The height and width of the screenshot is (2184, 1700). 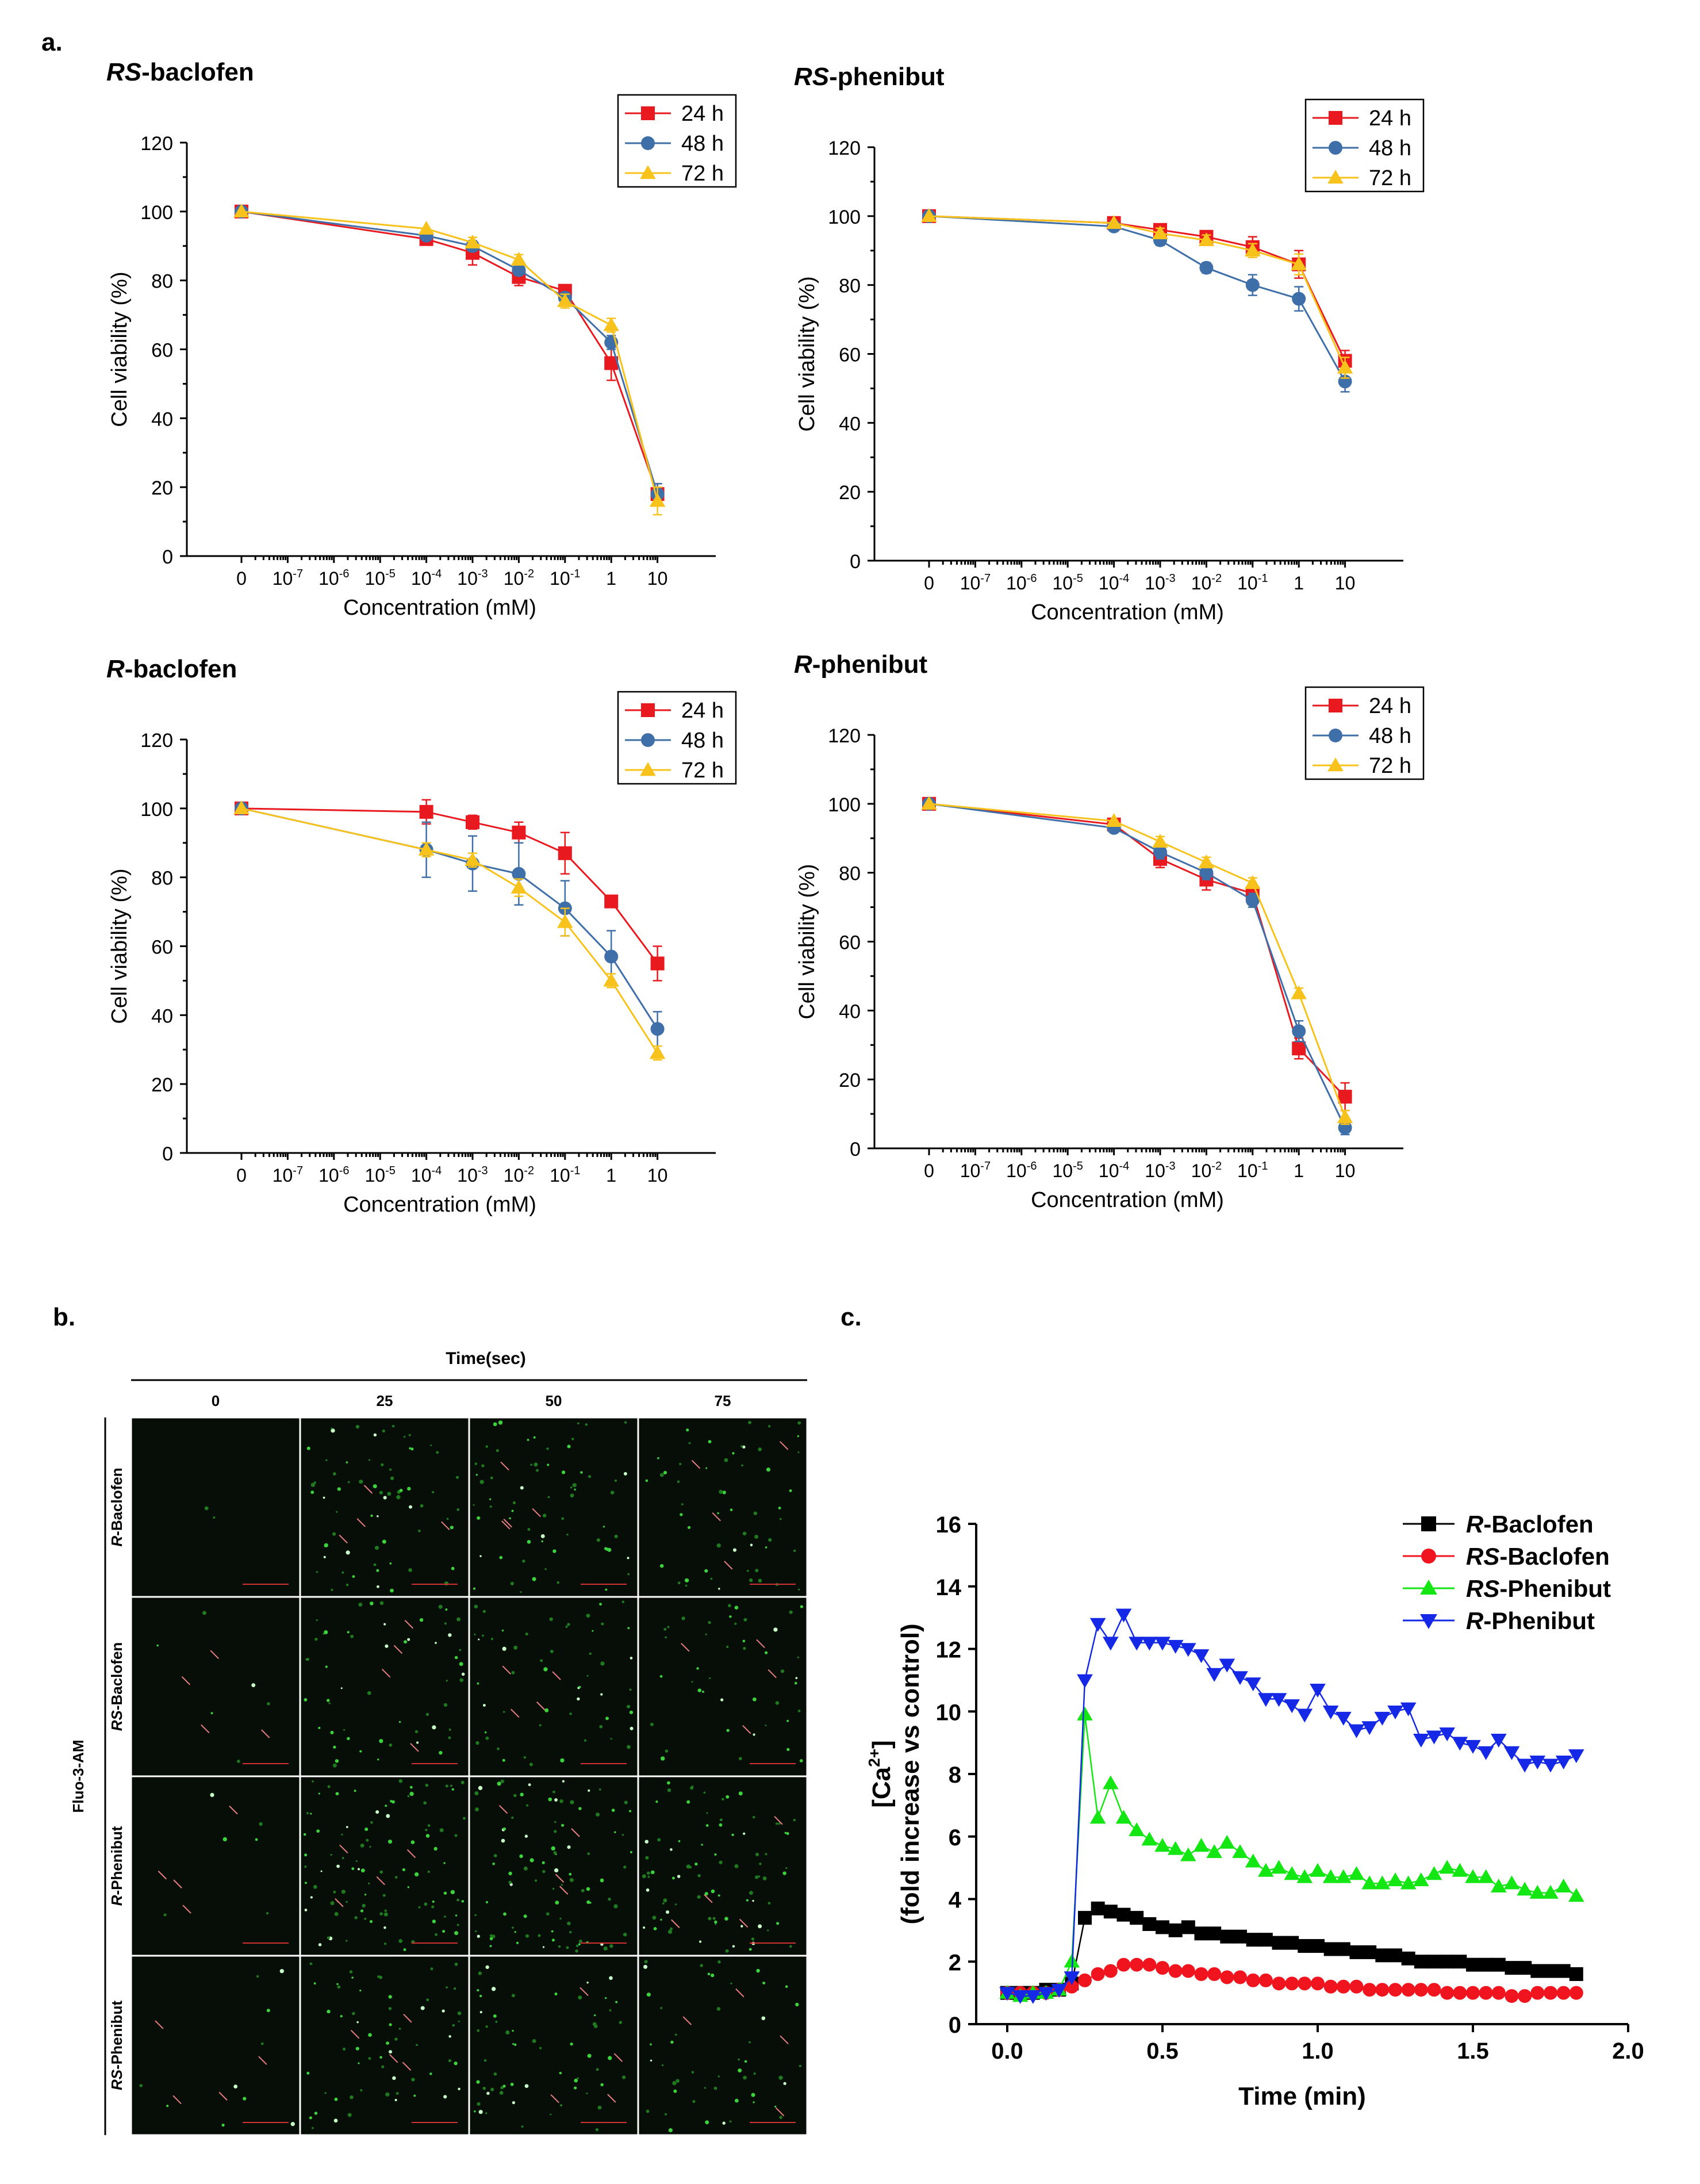 I want to click on y-tick-label: 16, so click(x=949, y=1525).